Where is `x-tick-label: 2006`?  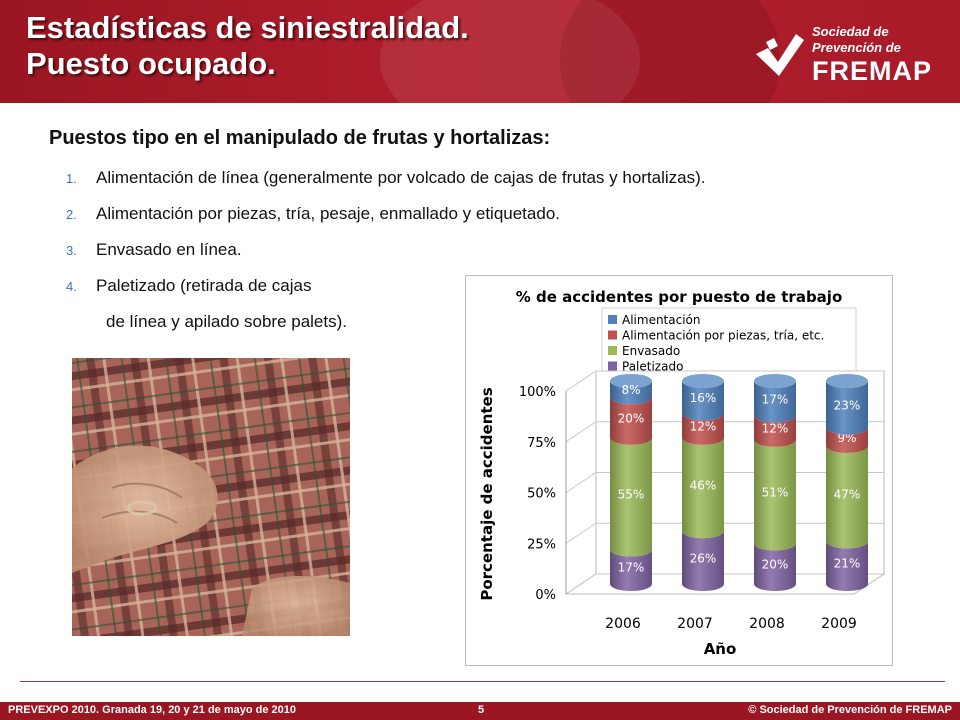 x-tick-label: 2006 is located at coordinates (623, 624).